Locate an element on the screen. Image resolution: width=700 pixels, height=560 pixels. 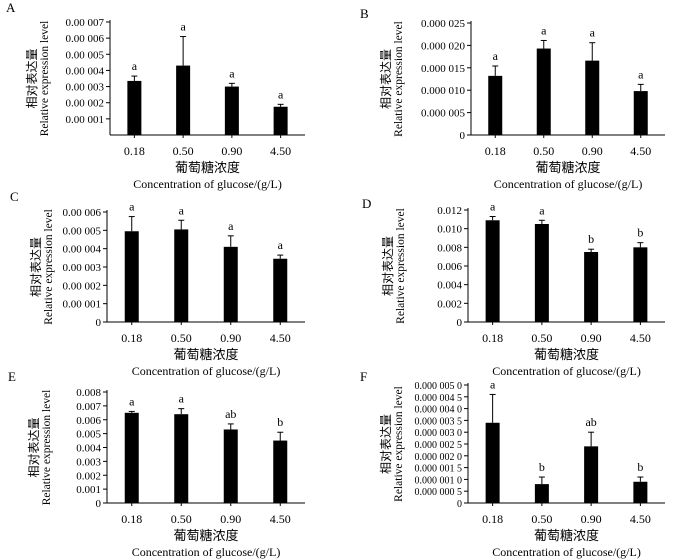
y-tick-label: 0.000 002 0 is located at coordinates (439, 457).